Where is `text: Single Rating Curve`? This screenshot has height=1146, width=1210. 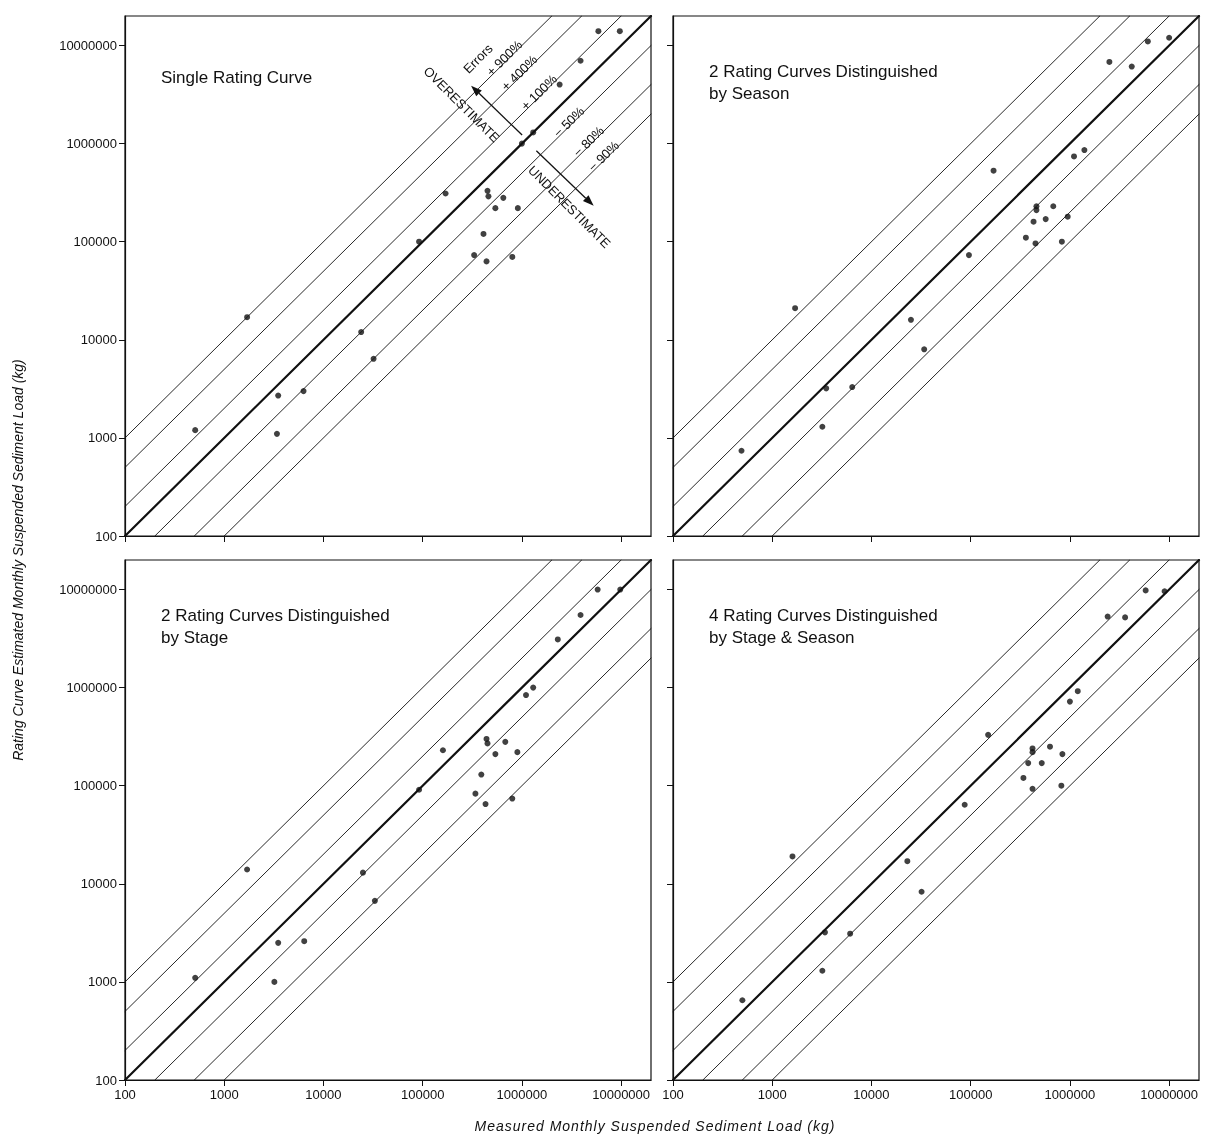
text: Single Rating Curve is located at coordinates (237, 77).